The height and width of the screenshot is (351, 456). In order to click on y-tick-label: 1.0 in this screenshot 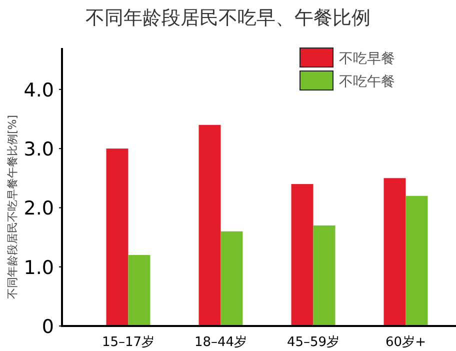, I will do `click(39, 267)`.